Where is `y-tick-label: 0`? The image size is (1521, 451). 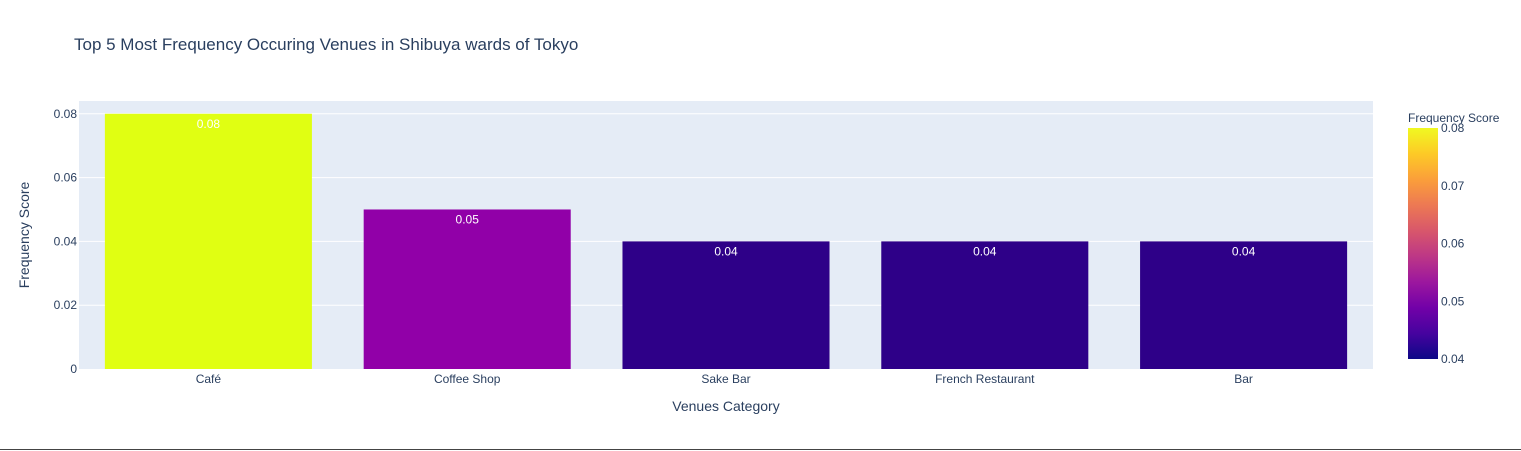 y-tick-label: 0 is located at coordinates (73, 369).